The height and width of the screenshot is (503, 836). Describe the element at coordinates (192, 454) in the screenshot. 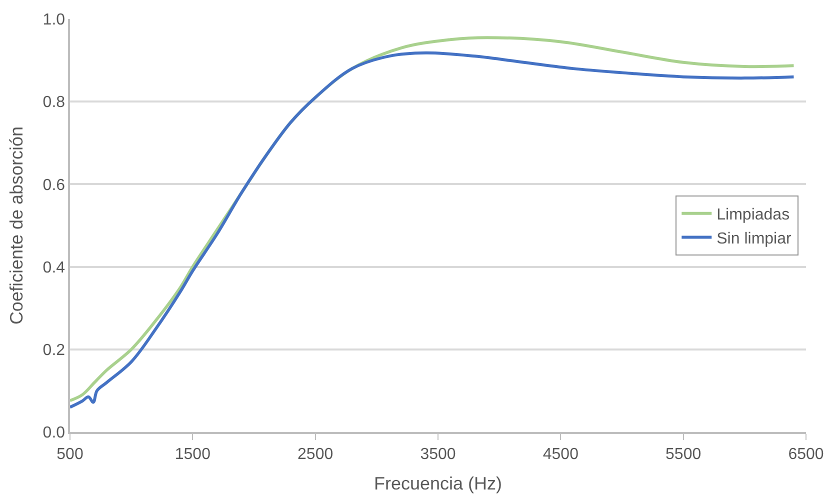

I see `x-tick-label: 1500` at that location.